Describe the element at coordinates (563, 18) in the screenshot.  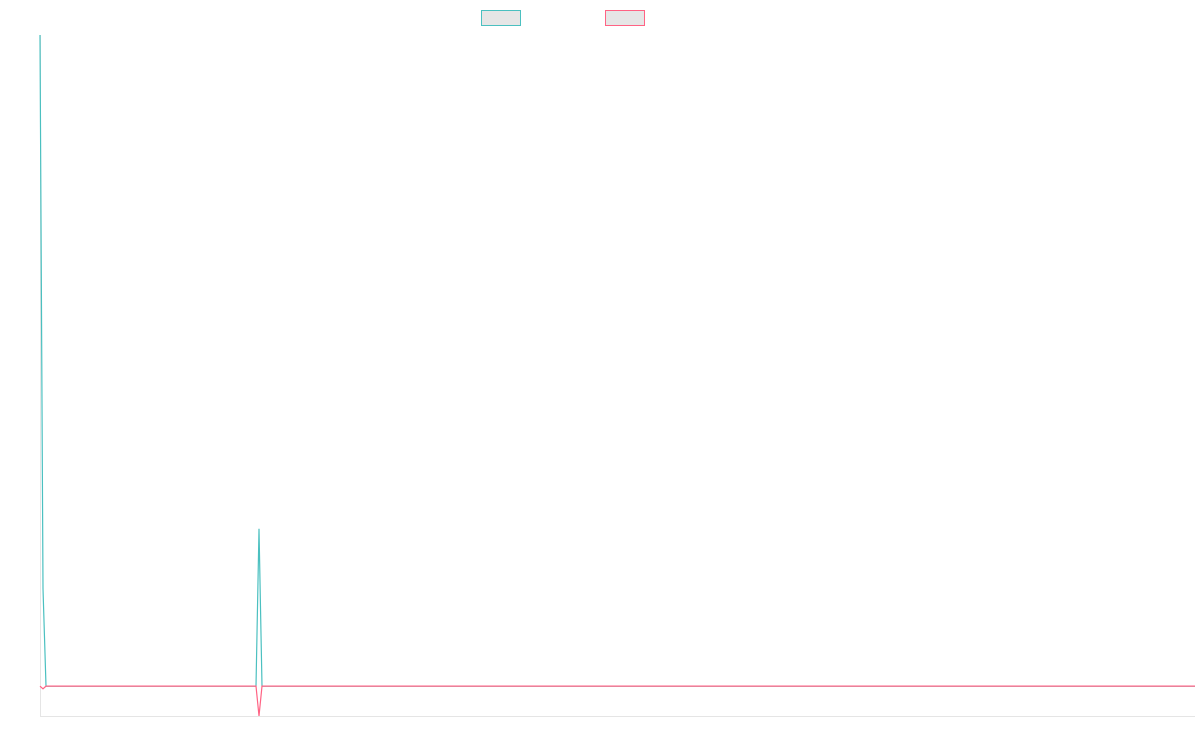
I see `legend` at that location.